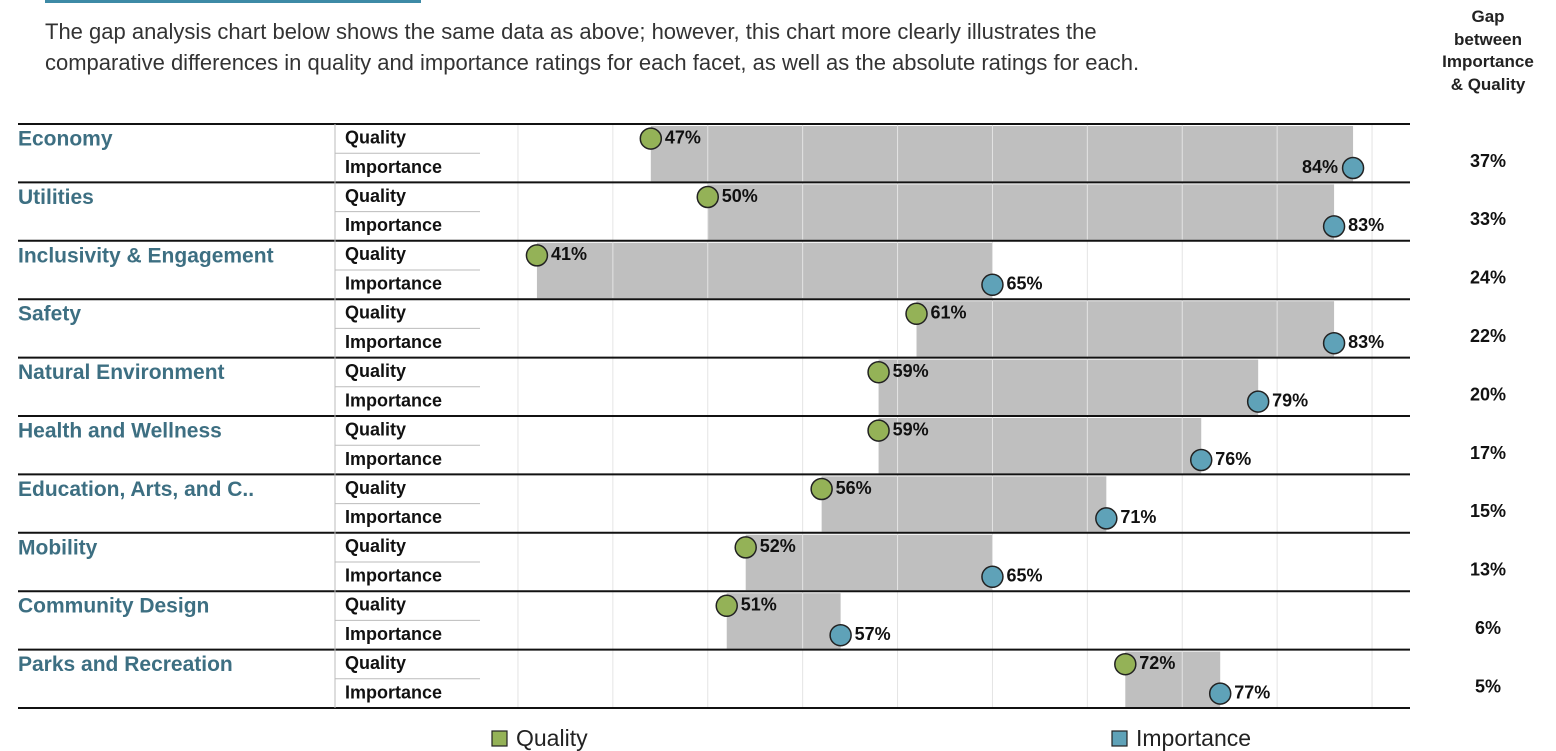  What do you see at coordinates (233, 1) in the screenshot?
I see `header-link-underline` at bounding box center [233, 1].